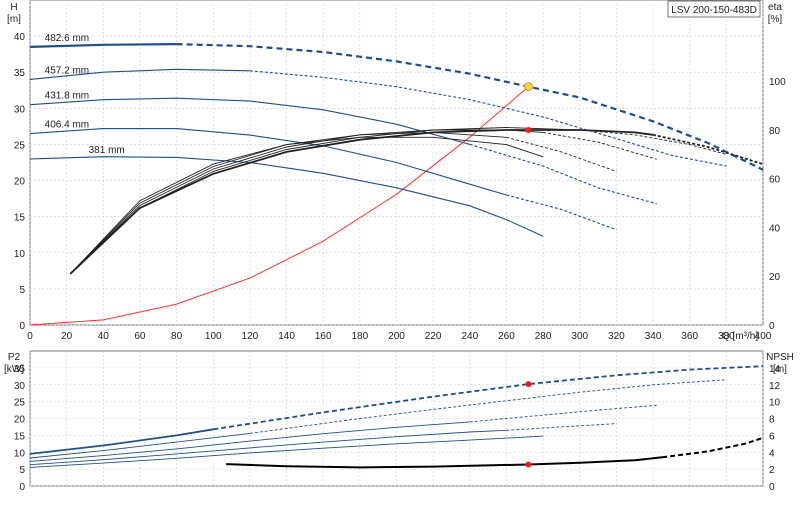 The image size is (800, 520). Describe the element at coordinates (772, 326) in the screenshot. I see `eta-tick-label: 0` at that location.